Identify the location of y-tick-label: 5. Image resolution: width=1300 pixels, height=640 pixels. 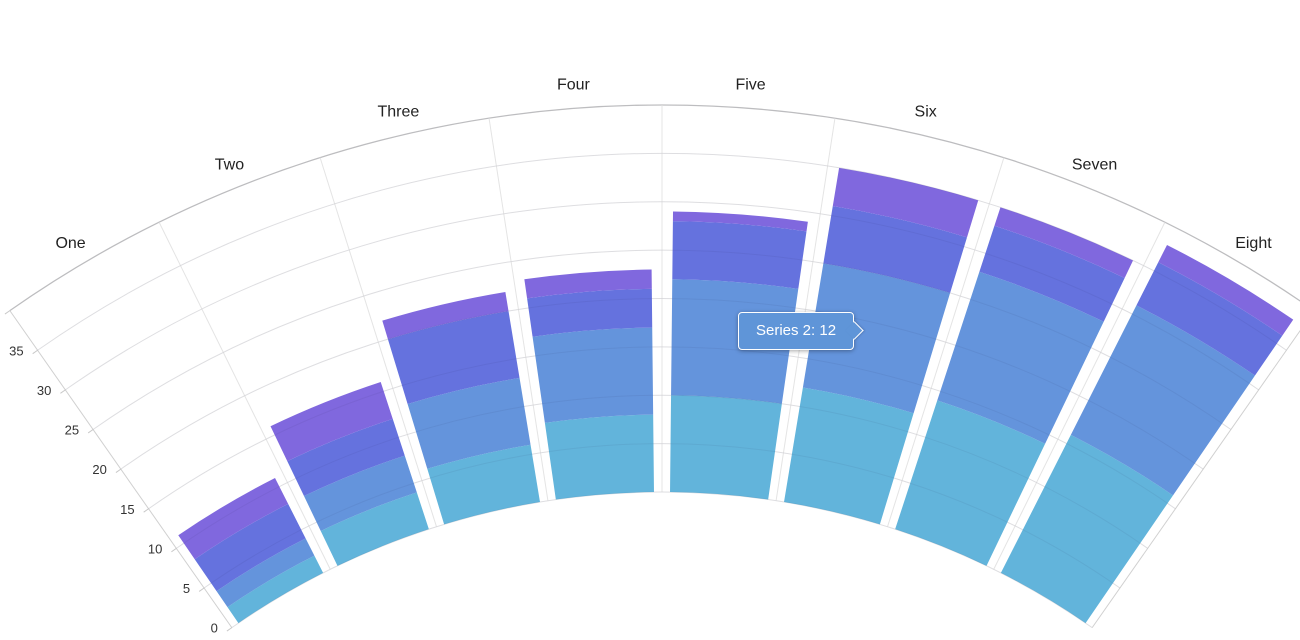
(186, 588).